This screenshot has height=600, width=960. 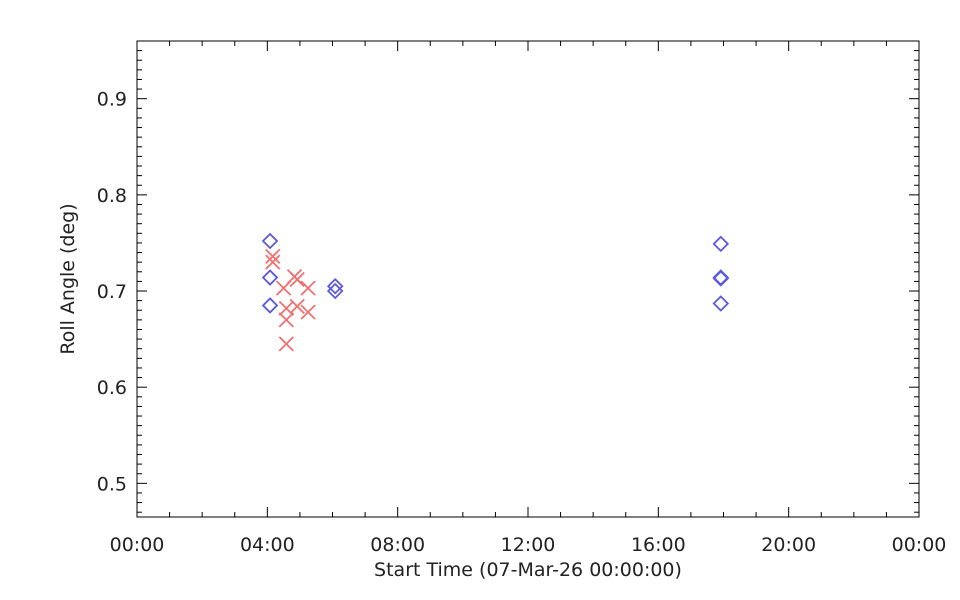 I want to click on x-tick-labels: 00:00 04:00 08:00 12:00 16:00 20:00 00:00, so click(x=528, y=545).